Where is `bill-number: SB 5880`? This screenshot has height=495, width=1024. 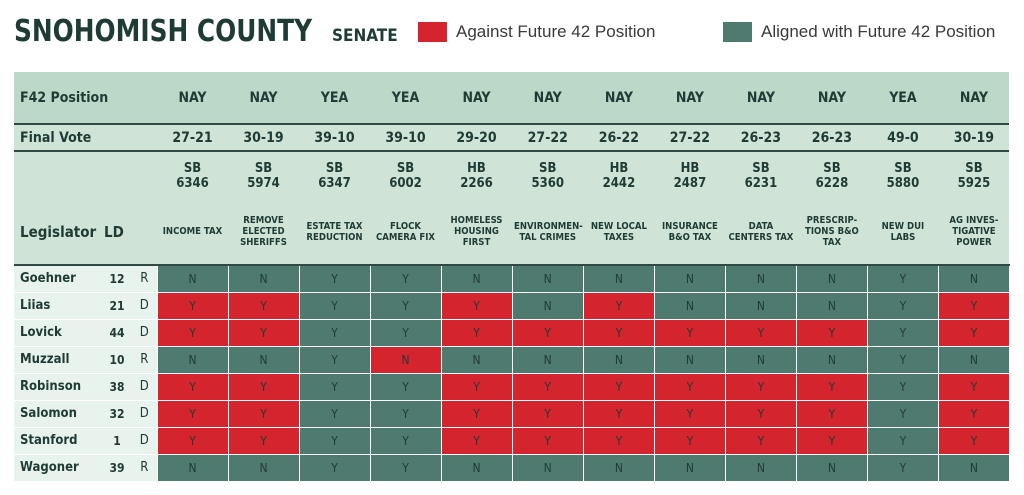
bill-number: SB 5880 is located at coordinates (902, 175).